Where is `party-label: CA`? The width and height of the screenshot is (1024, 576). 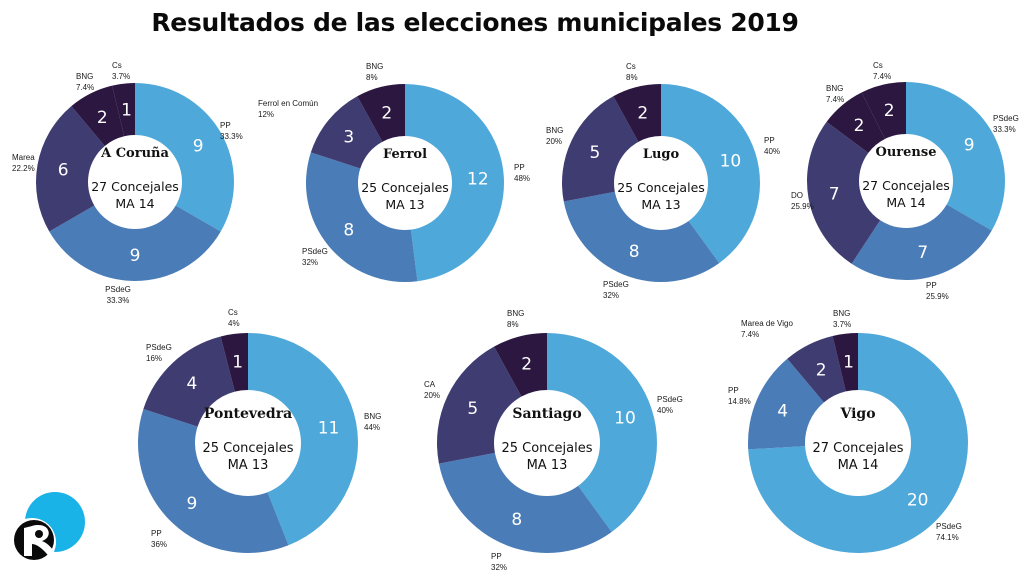
party-label: CA is located at coordinates (430, 384).